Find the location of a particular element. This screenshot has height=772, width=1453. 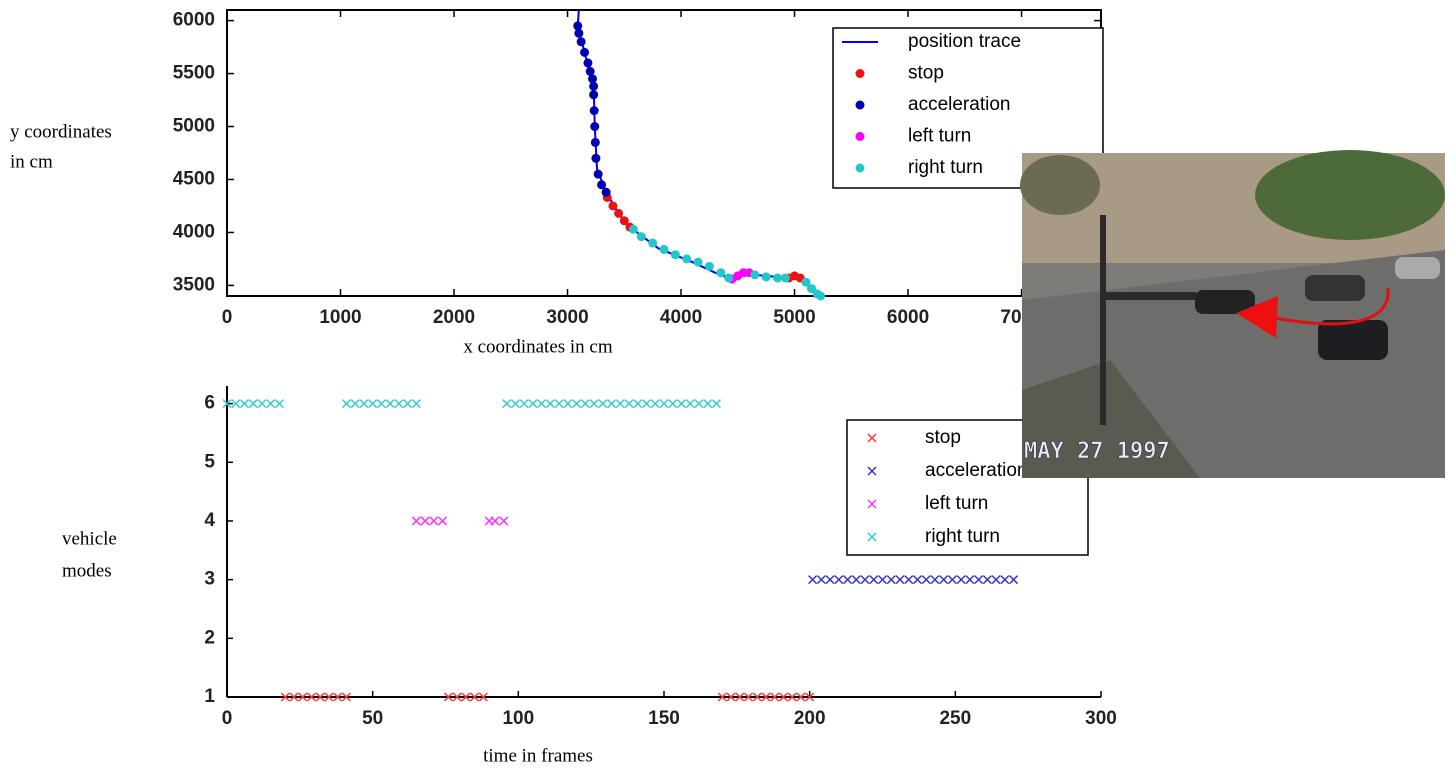

x-tick-label: 4000 is located at coordinates (681, 317).